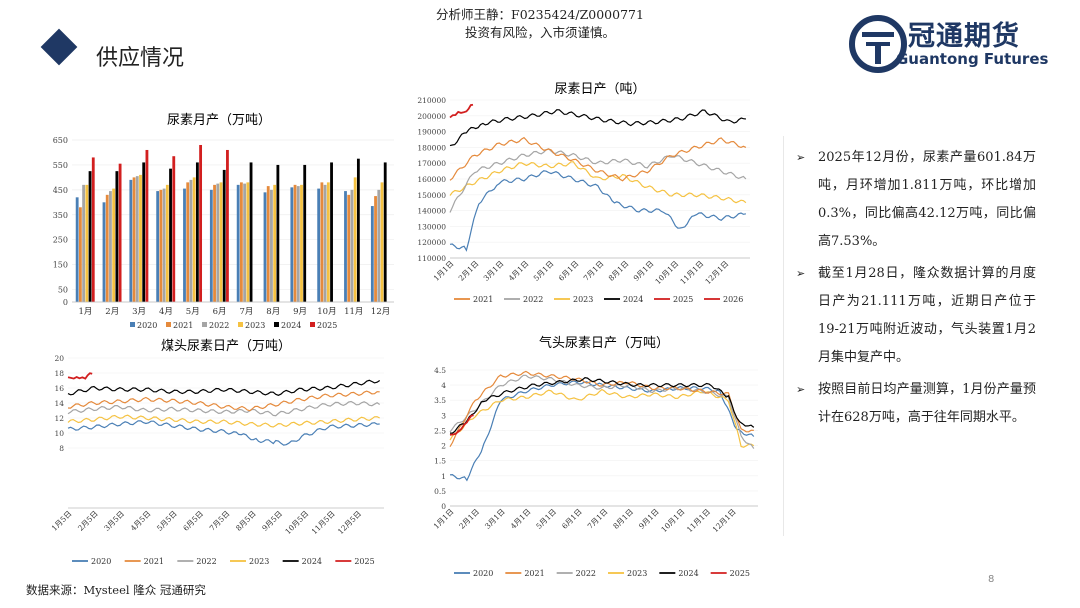 Image resolution: width=1080 pixels, height=608 pixels. What do you see at coordinates (273, 312) in the screenshot?
I see `x-tick-label: 8月` at bounding box center [273, 312].